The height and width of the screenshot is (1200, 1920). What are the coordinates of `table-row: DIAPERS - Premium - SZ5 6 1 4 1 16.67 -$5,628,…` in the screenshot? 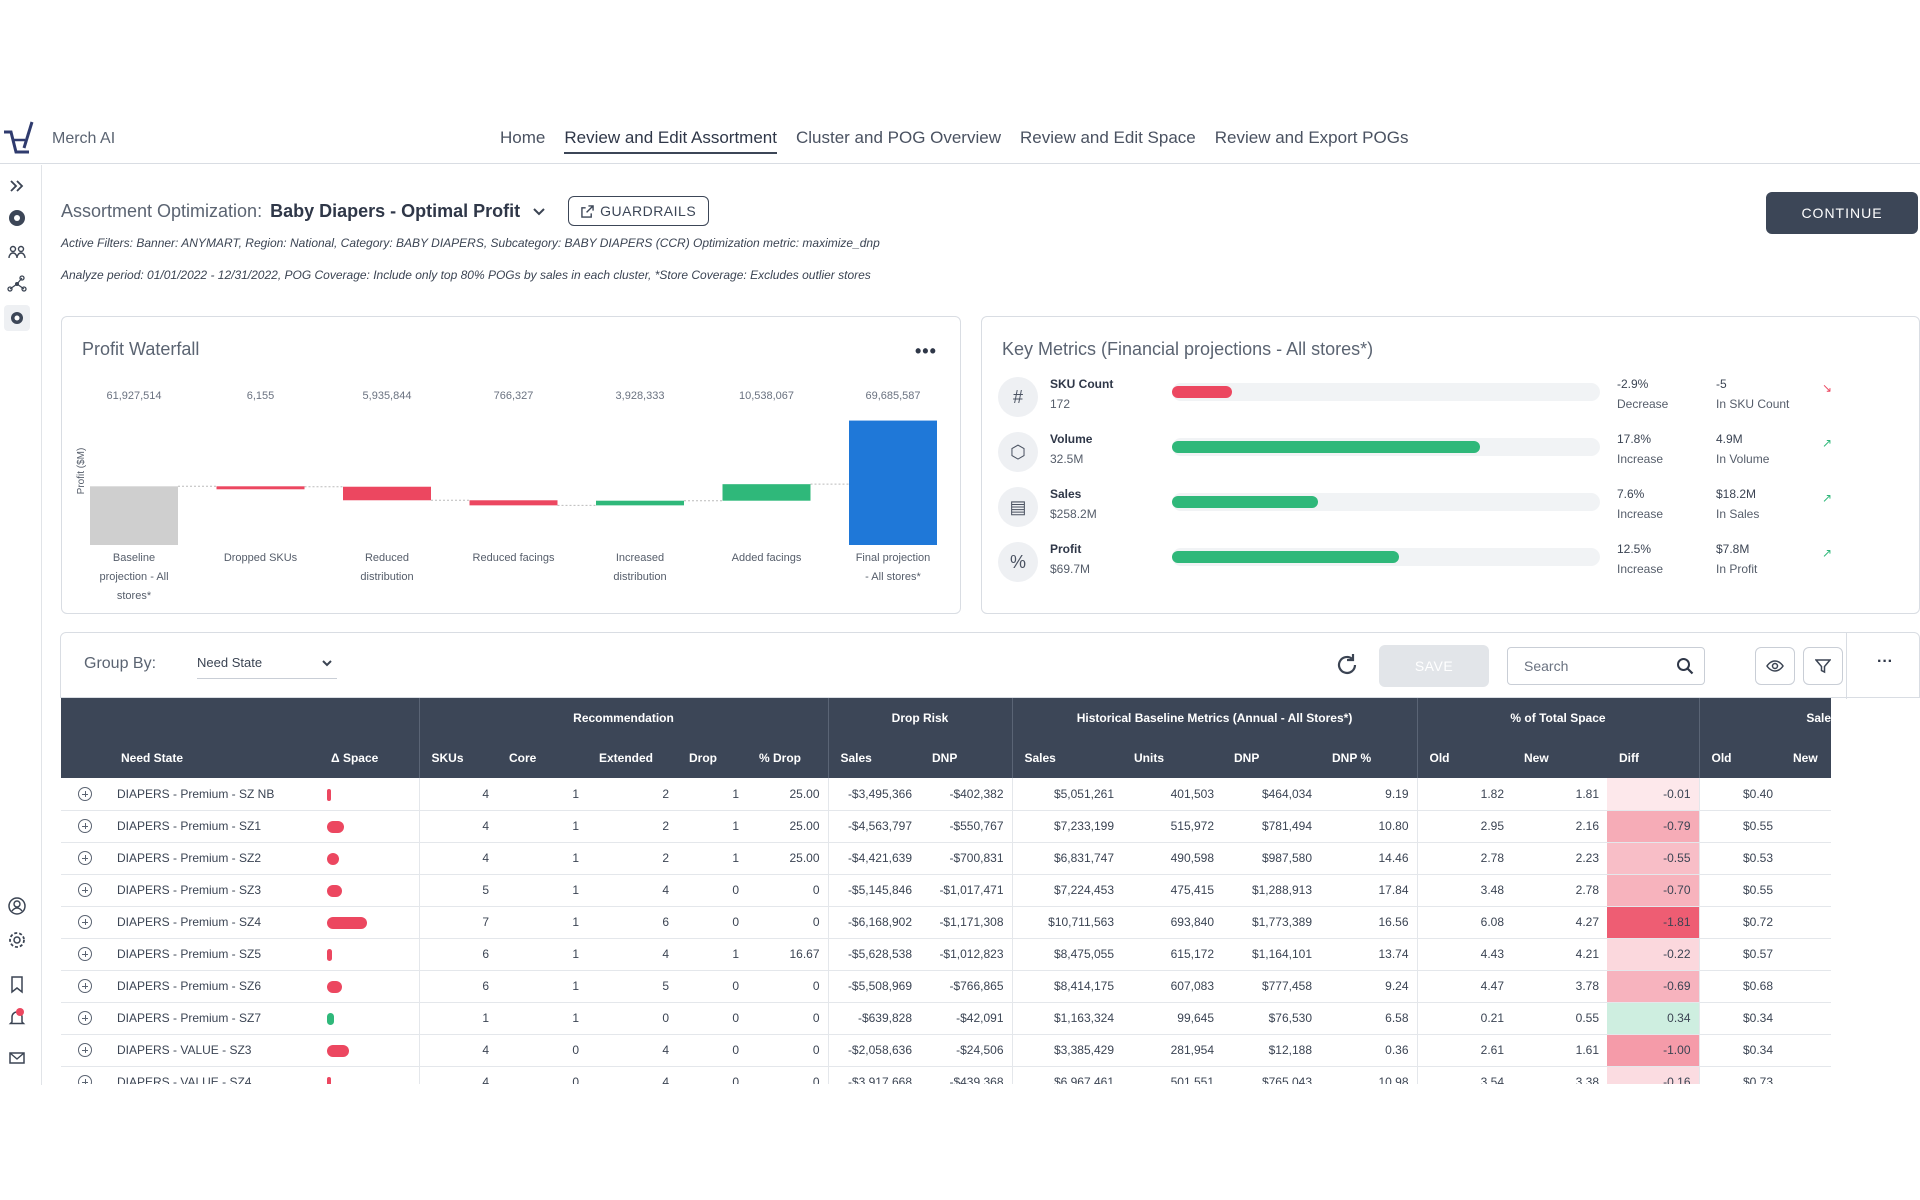 It's located at (946, 954).